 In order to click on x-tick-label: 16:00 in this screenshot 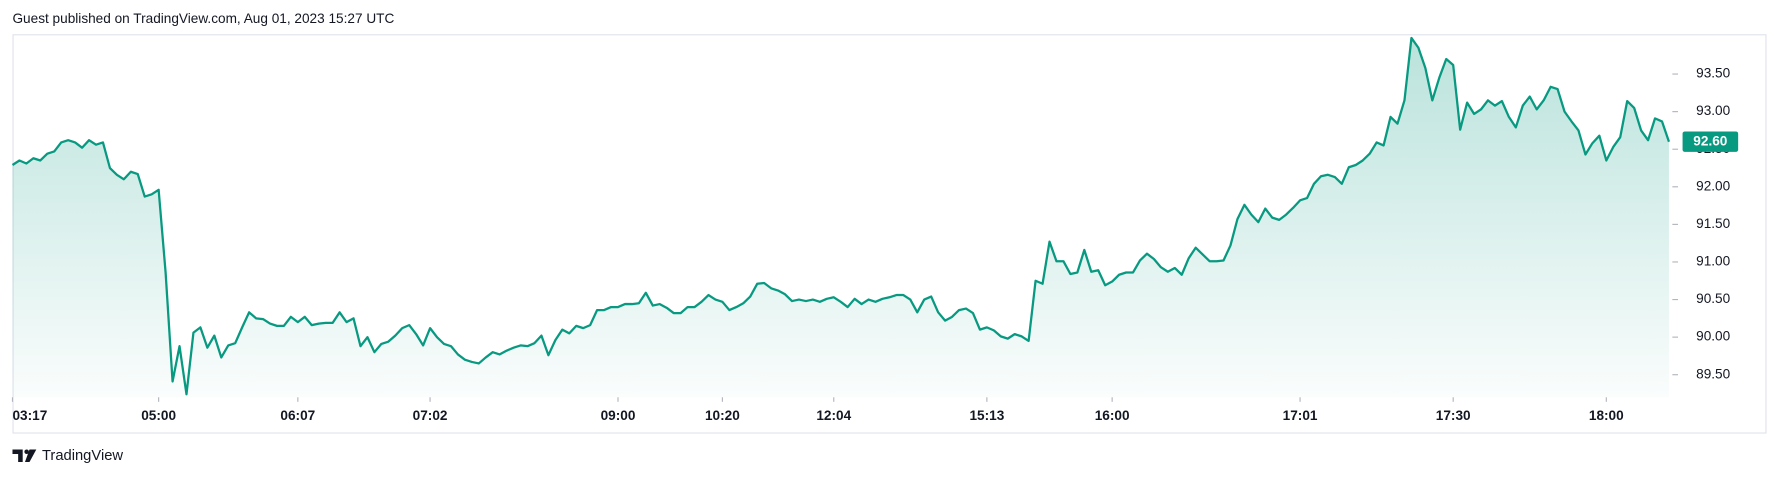, I will do `click(1112, 415)`.